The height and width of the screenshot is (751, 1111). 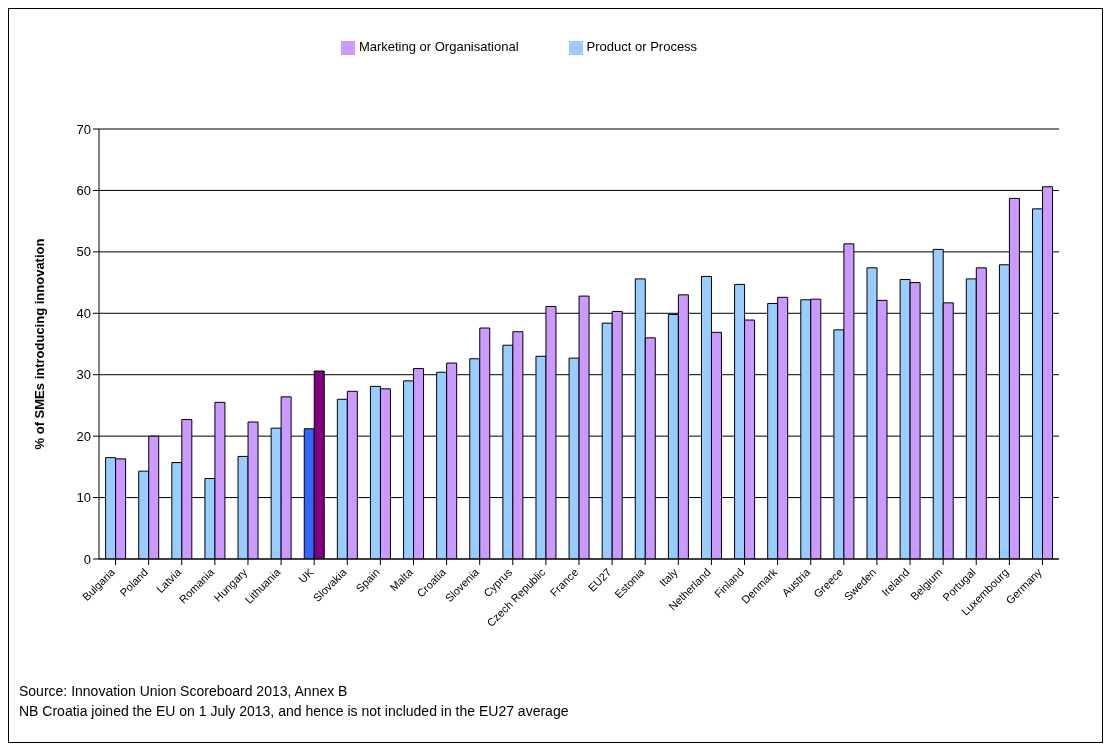 What do you see at coordinates (642, 46) in the screenshot?
I see `legend-label: Product or Process` at bounding box center [642, 46].